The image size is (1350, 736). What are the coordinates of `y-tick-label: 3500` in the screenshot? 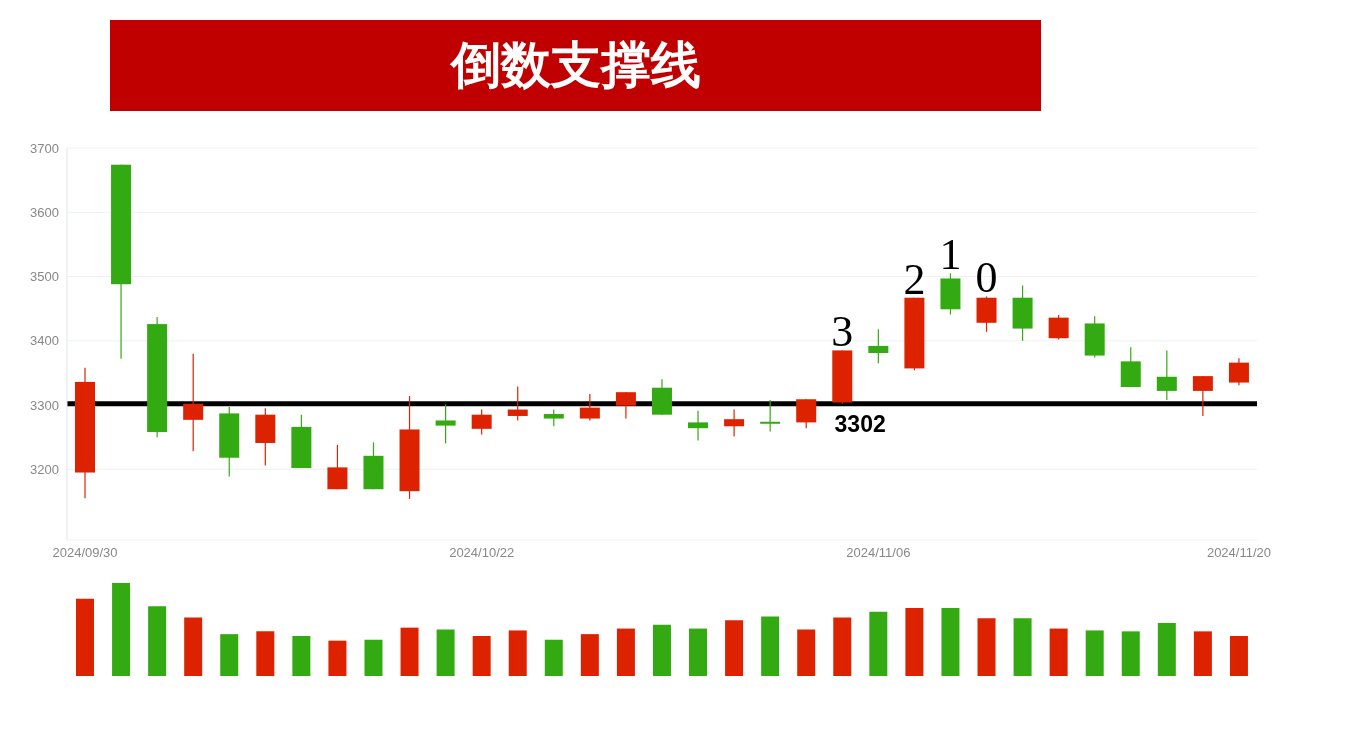 It's located at (44, 277).